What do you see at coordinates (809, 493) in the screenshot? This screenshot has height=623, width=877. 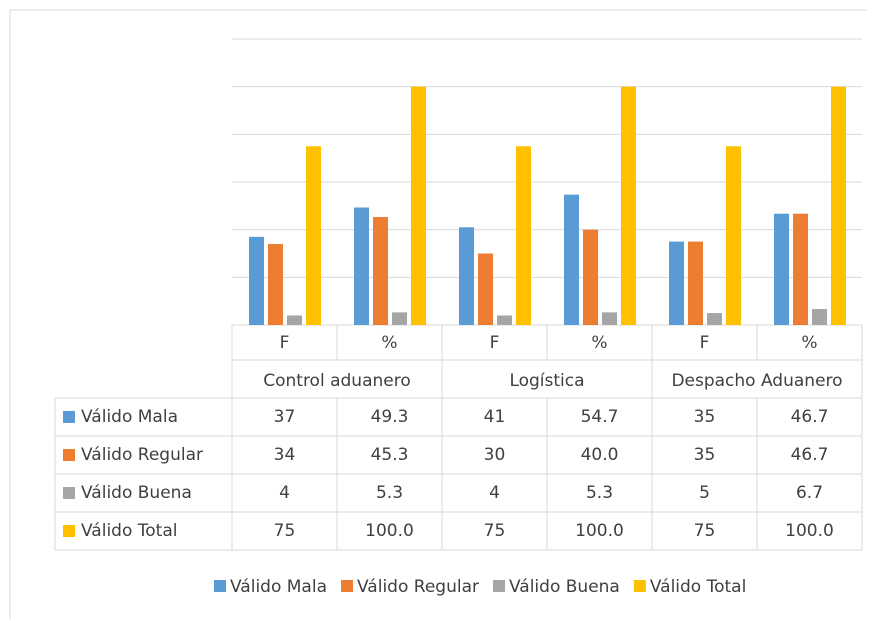 I see `table-cell: 6.7` at bounding box center [809, 493].